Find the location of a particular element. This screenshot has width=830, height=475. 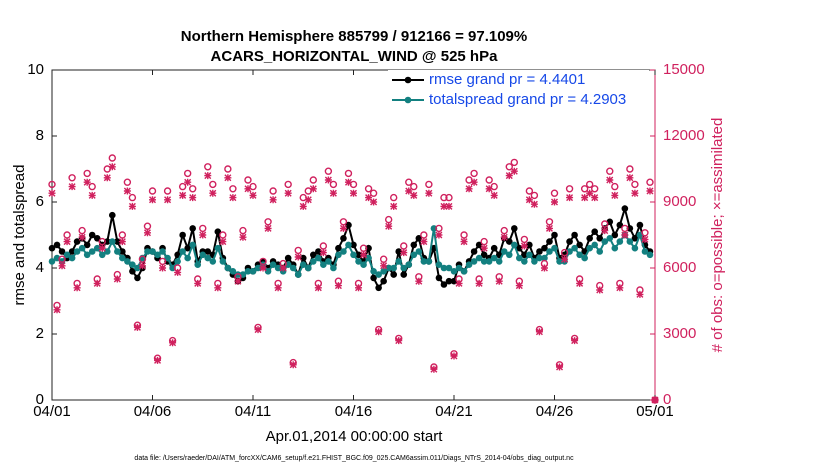

y-tick-label: 8 is located at coordinates (40, 135).